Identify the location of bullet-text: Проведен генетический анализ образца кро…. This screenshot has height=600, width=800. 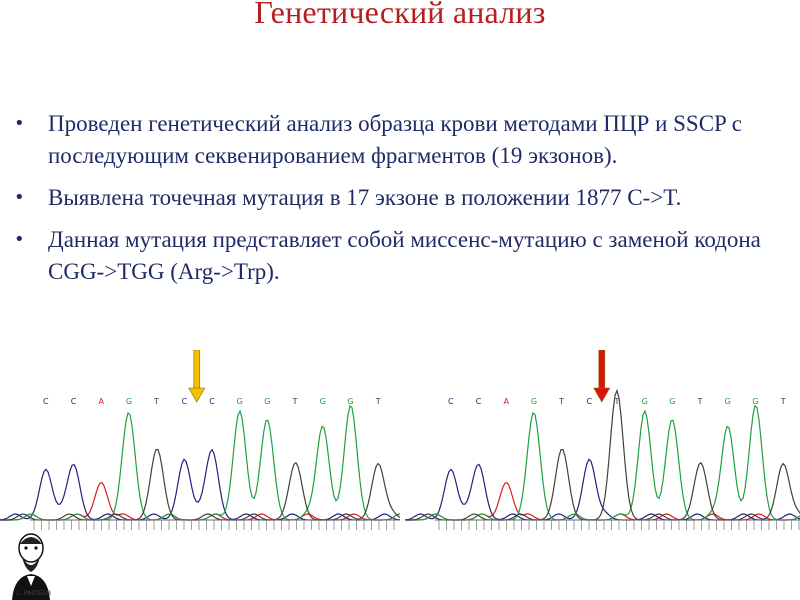
(395, 139).